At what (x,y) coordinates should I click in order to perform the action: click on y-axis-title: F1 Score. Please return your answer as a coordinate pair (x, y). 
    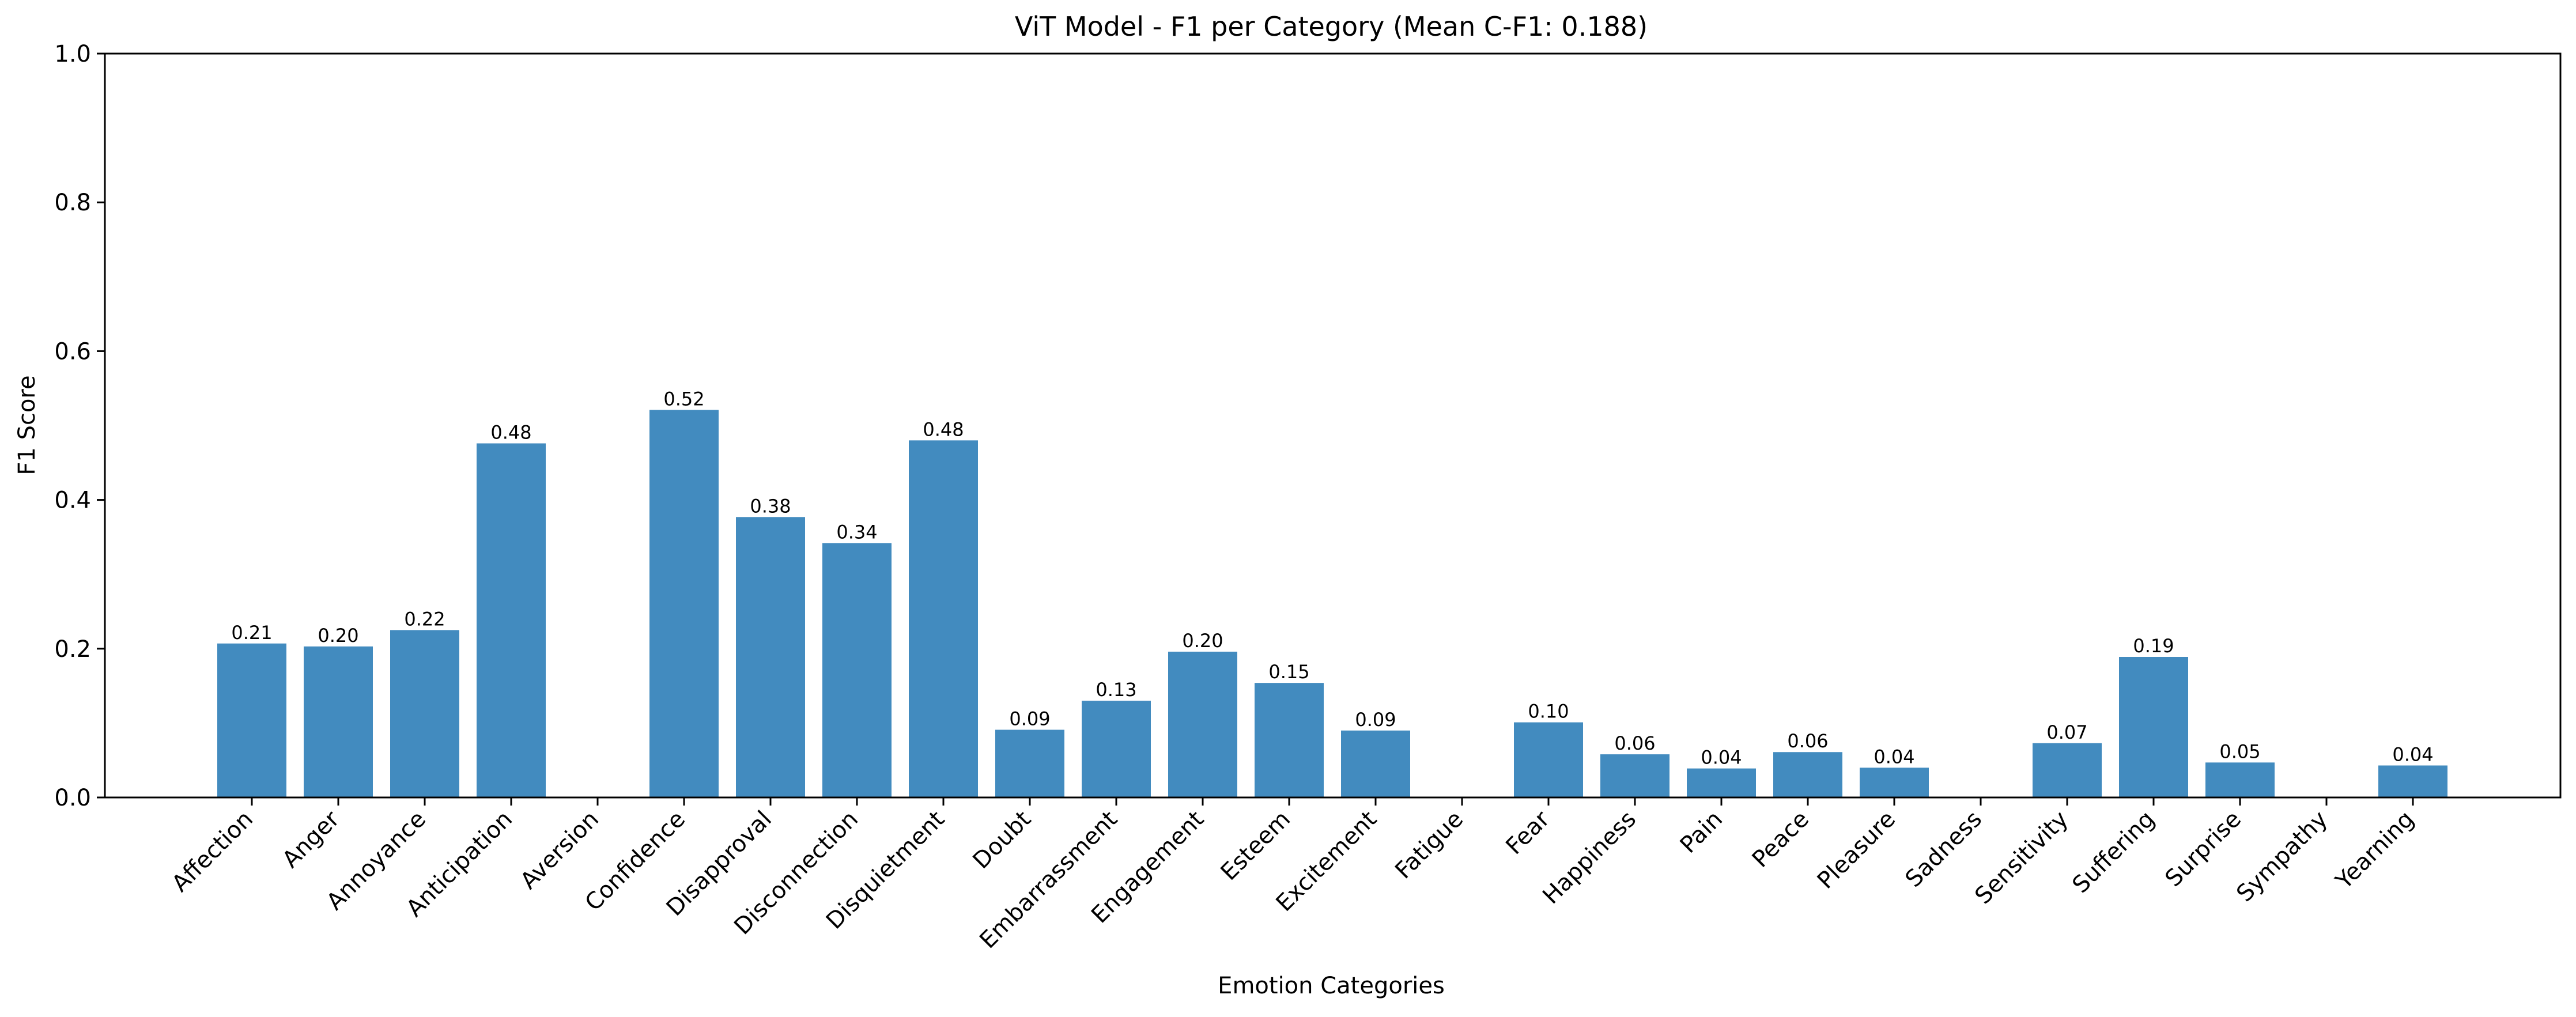
    Looking at the image, I should click on (27, 425).